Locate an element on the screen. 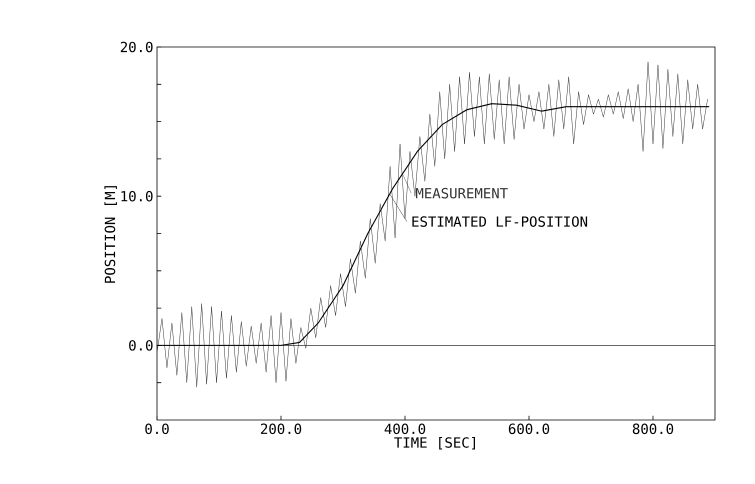 This screenshot has width=755, height=484. x-axis-title: TIME [SEC] is located at coordinates (434, 443).